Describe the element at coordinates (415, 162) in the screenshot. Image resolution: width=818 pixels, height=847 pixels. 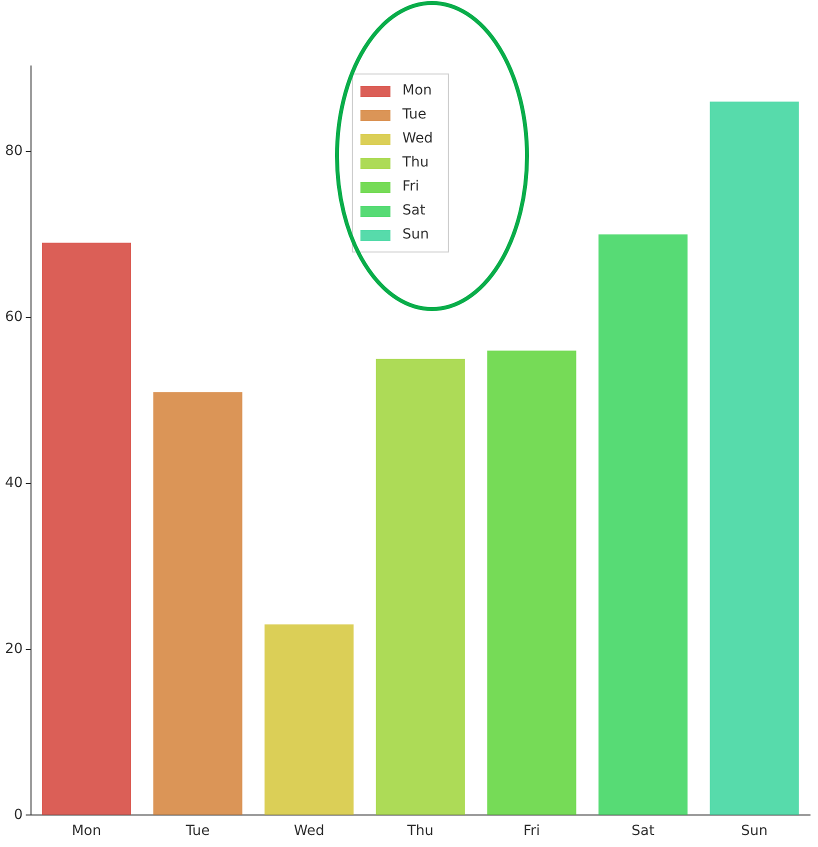
I see `legend-label: Thu` at that location.